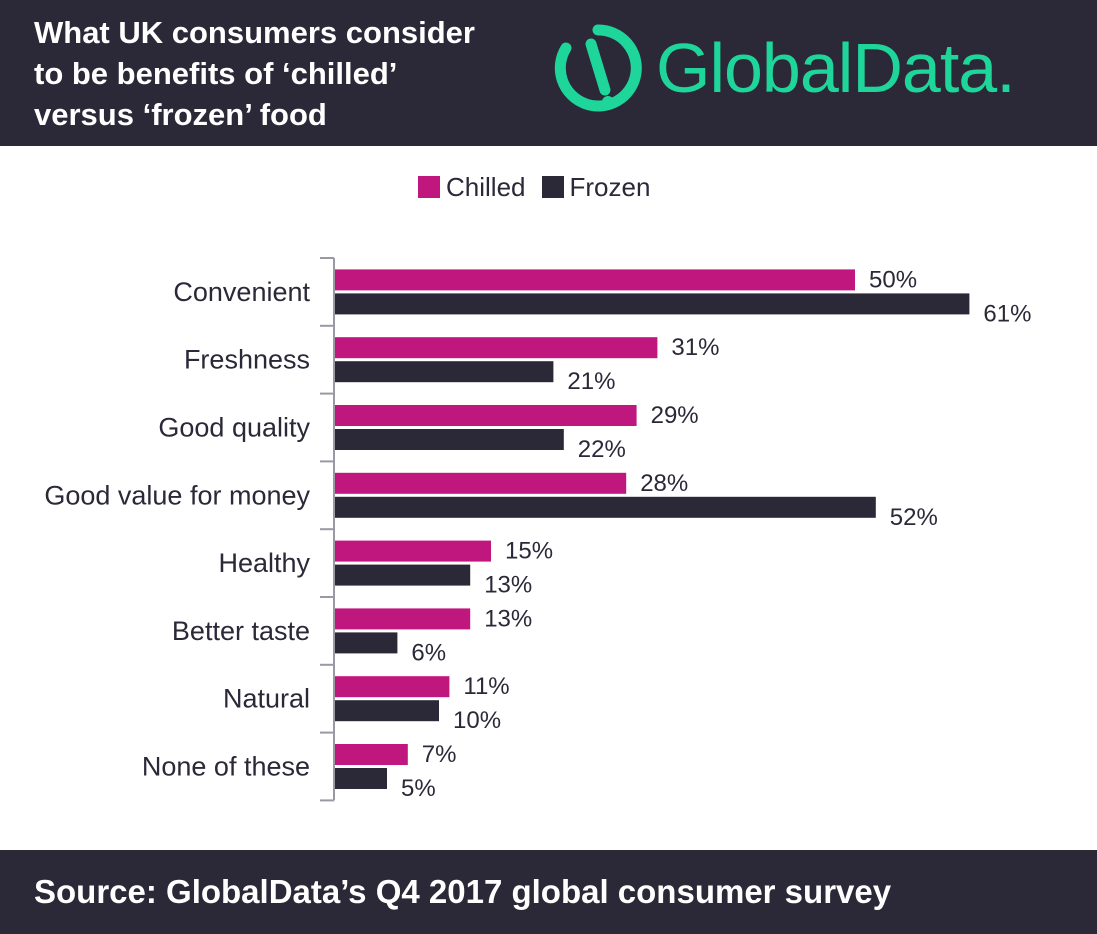 This screenshot has width=1097, height=934. I want to click on category-label: Freshness, so click(247, 360).